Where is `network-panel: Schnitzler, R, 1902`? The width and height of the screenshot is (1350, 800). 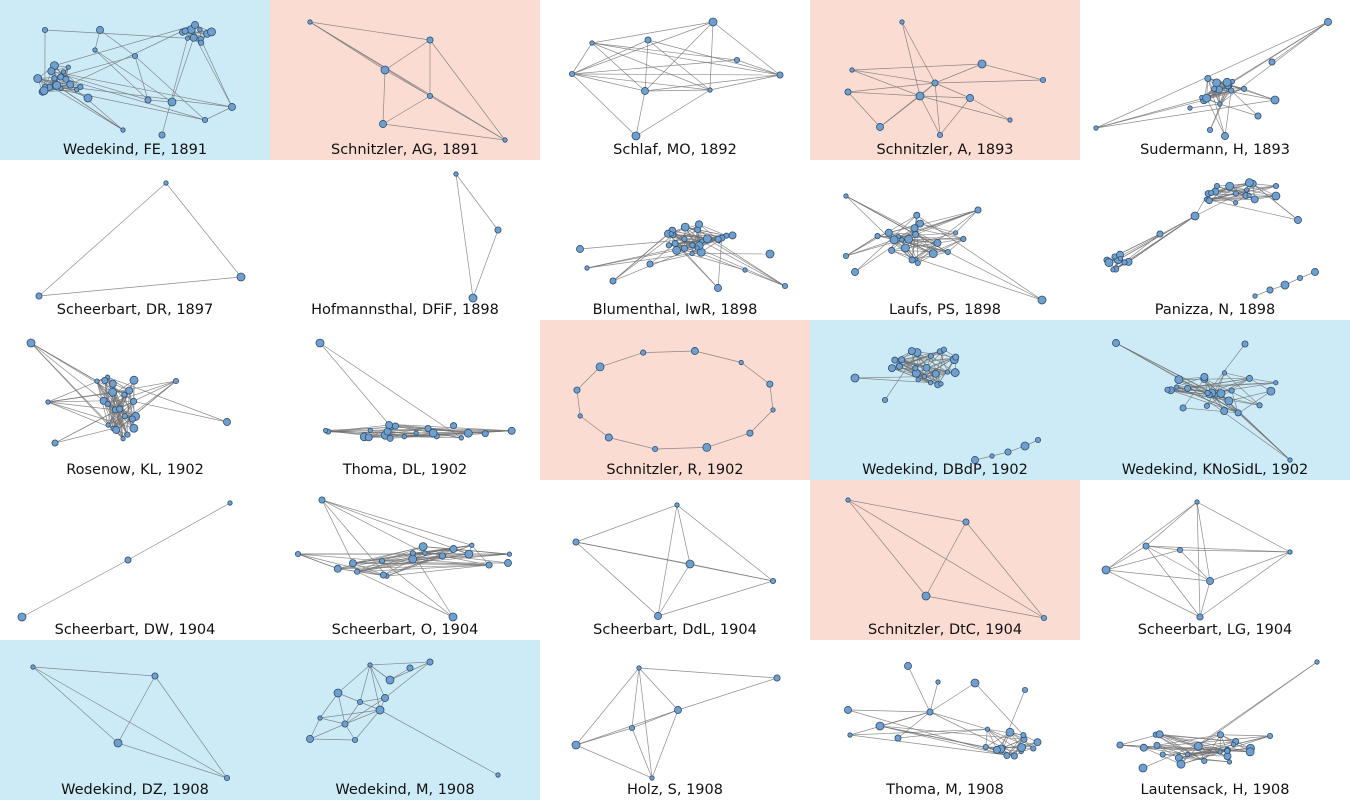
network-panel: Schnitzler, R, 1902 is located at coordinates (675, 400).